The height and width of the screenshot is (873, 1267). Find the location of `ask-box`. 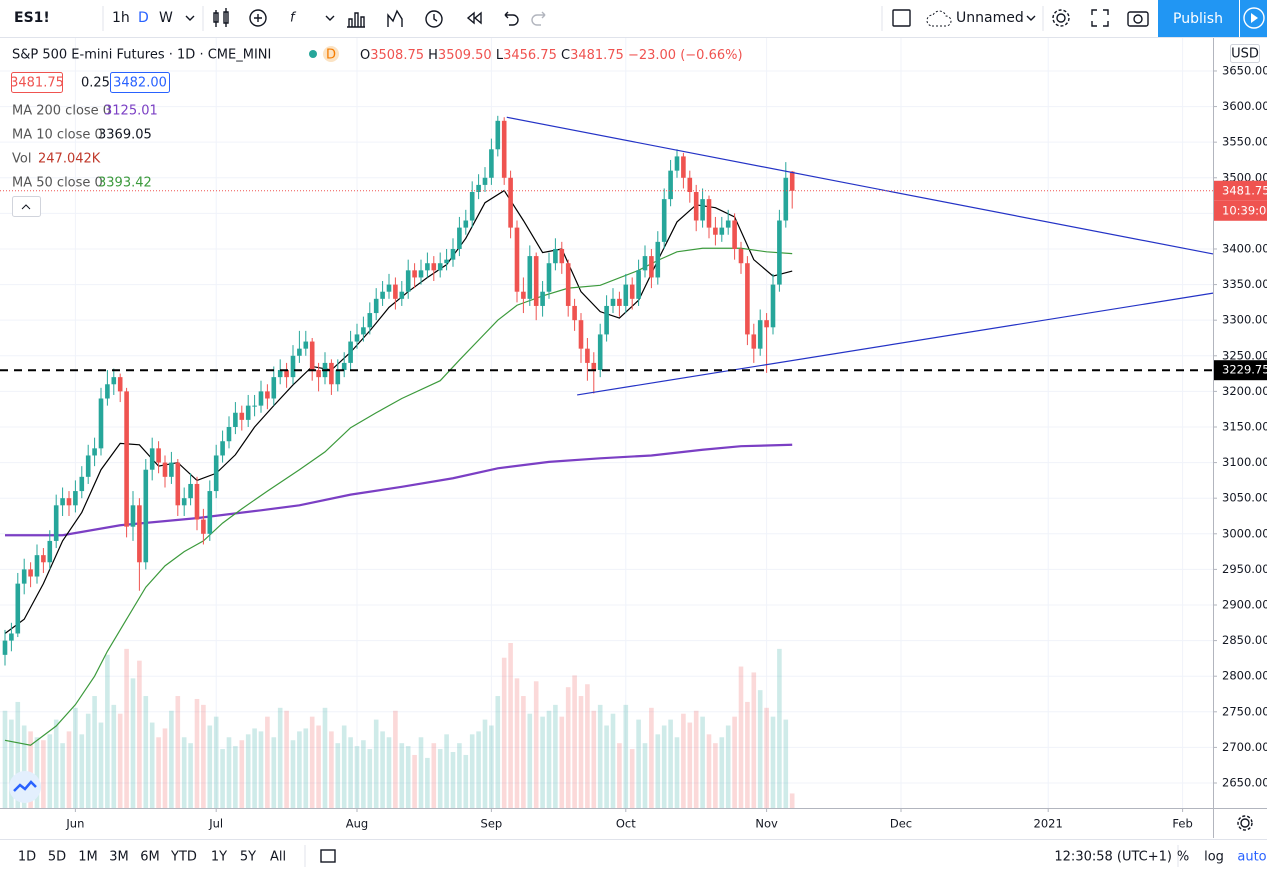

ask-box is located at coordinates (140, 82).